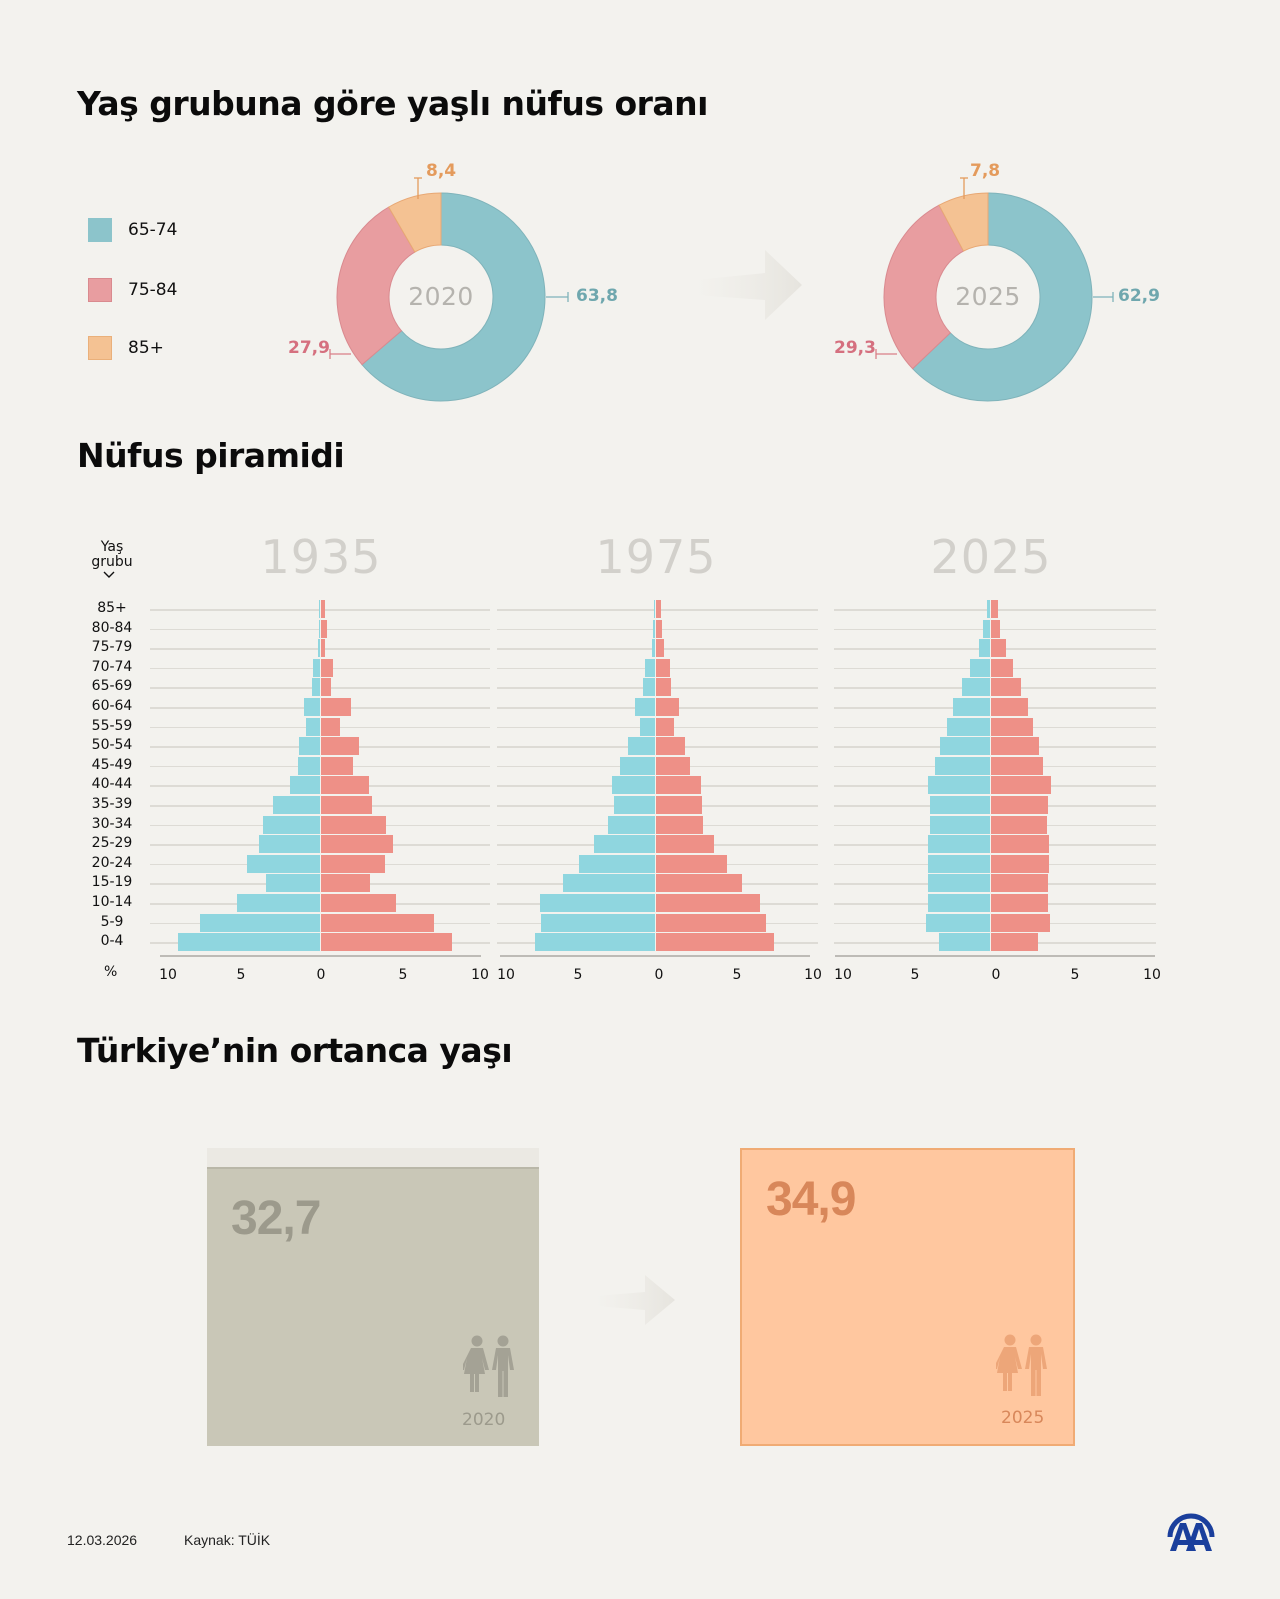  Describe the element at coordinates (112, 823) in the screenshot. I see `age-group-label: 30-34` at that location.